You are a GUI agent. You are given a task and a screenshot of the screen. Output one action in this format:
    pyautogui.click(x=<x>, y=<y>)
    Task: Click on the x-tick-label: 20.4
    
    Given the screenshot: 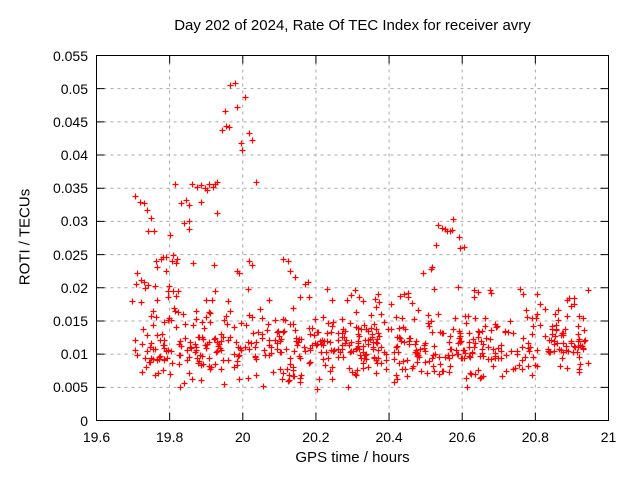 What is the action you would take?
    pyautogui.click(x=389, y=437)
    